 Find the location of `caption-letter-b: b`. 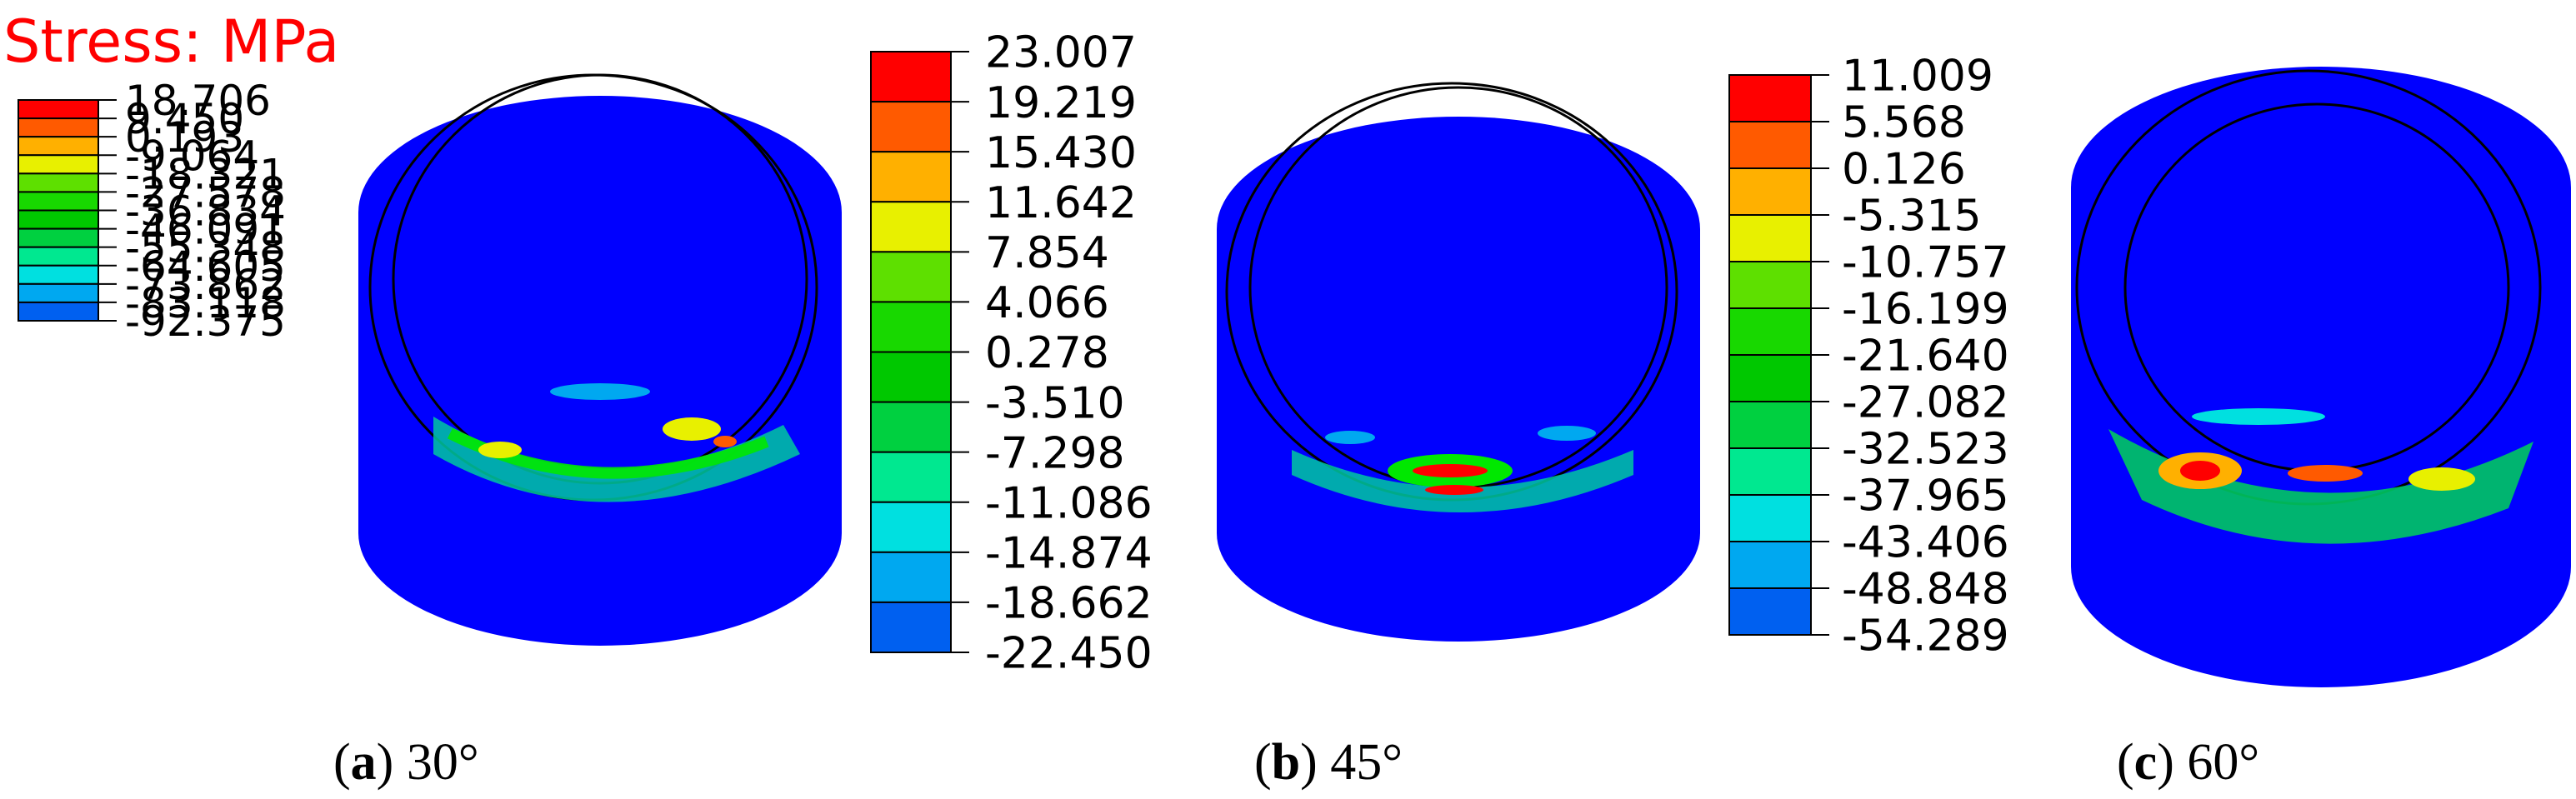

caption-letter-b: b is located at coordinates (1286, 762).